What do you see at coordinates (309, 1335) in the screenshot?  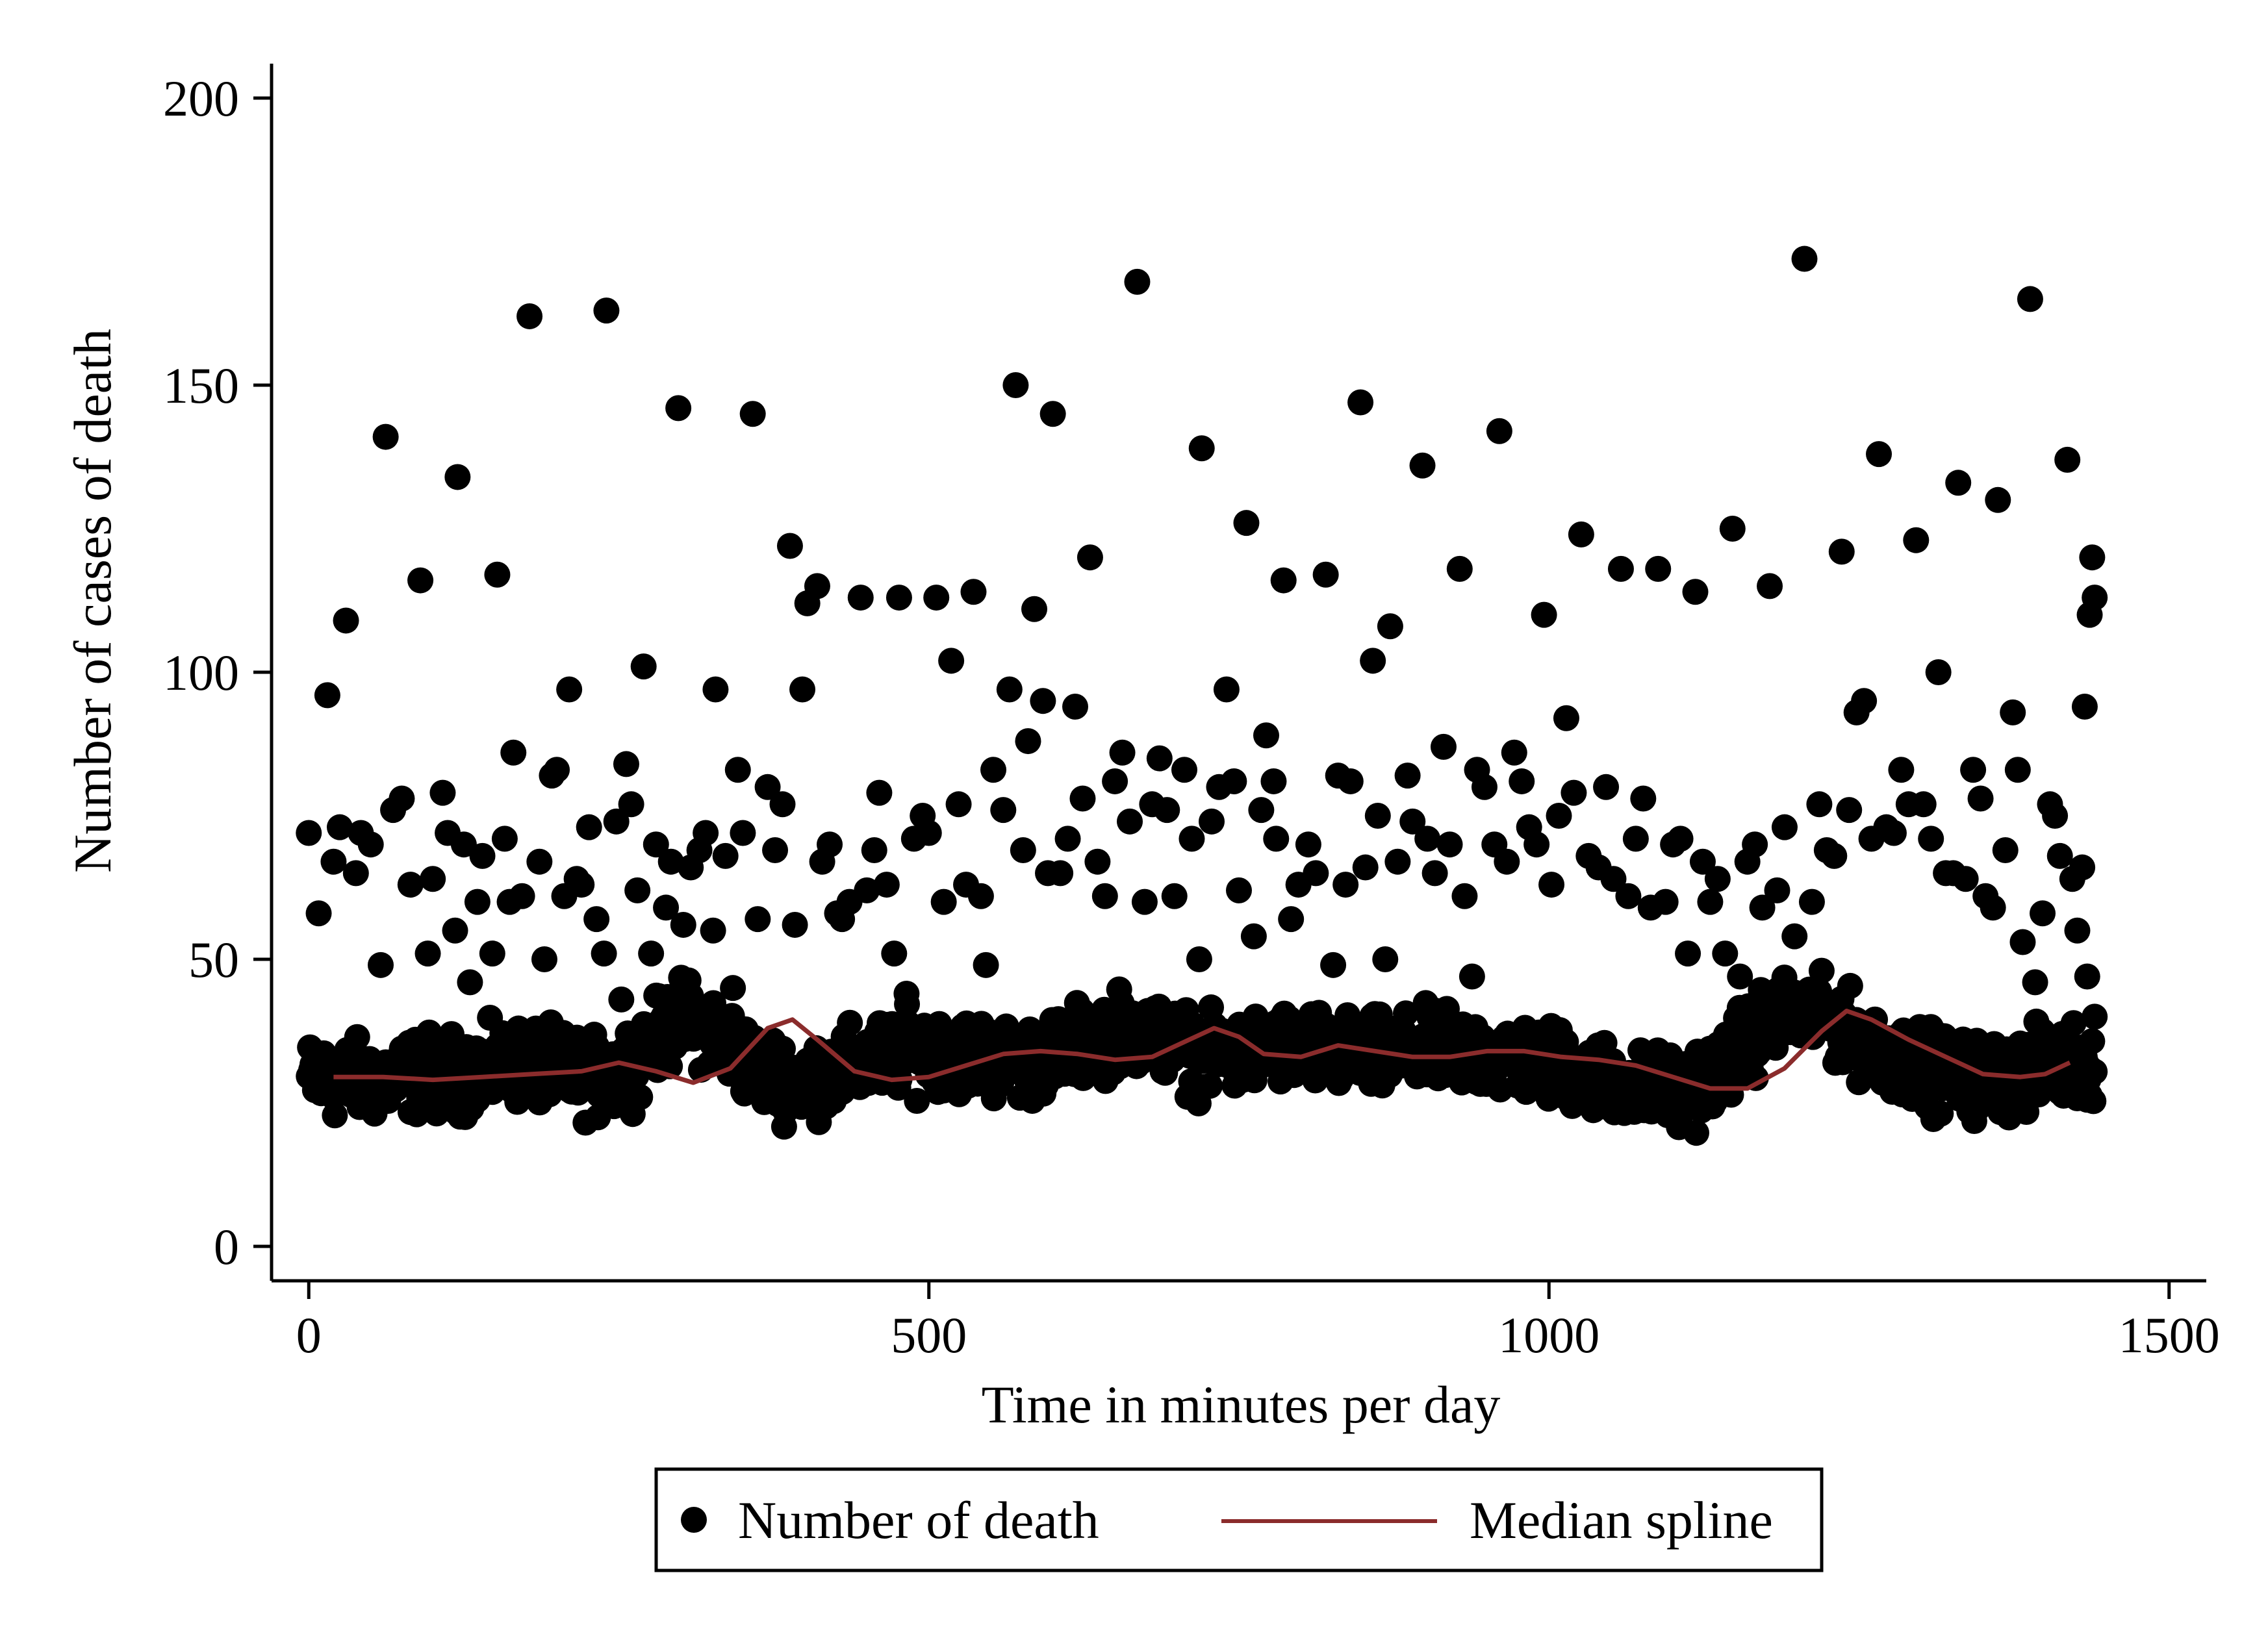 I see `x-tick-label: 0` at bounding box center [309, 1335].